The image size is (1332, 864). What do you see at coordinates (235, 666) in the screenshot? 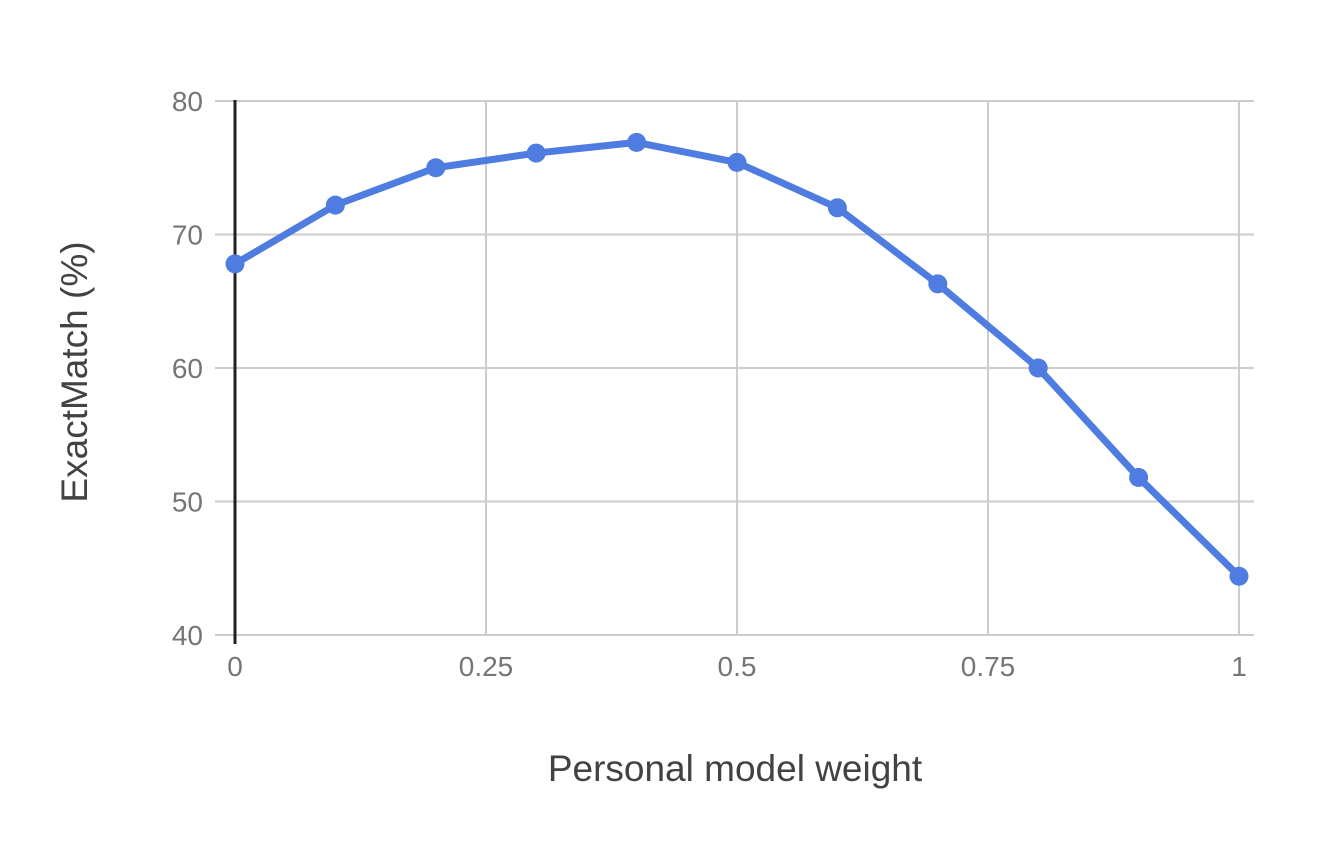
I see `x-tick-label: 0` at bounding box center [235, 666].